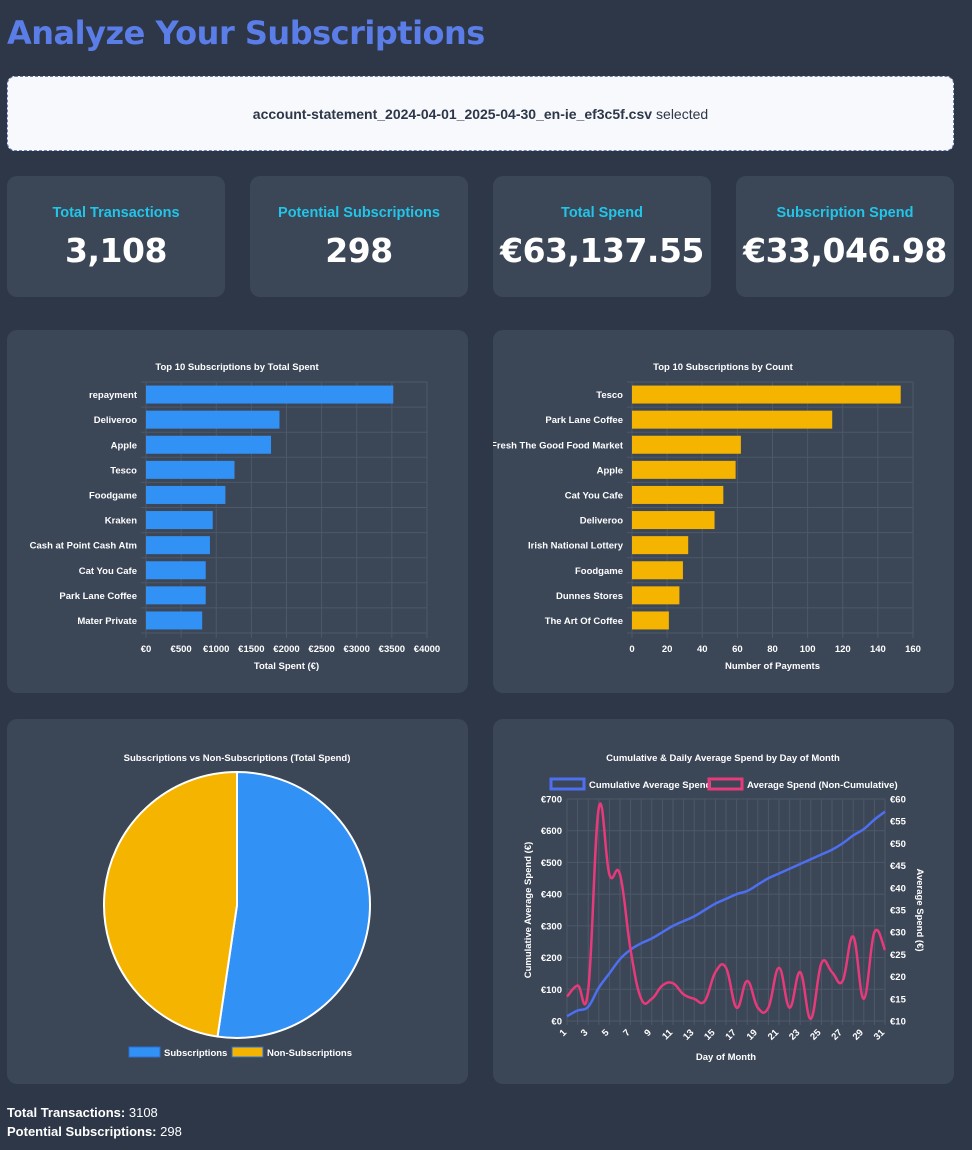 The height and width of the screenshot is (1150, 972). I want to click on stat-card-total-spend: Total Spend €63,137.55, so click(602, 236).